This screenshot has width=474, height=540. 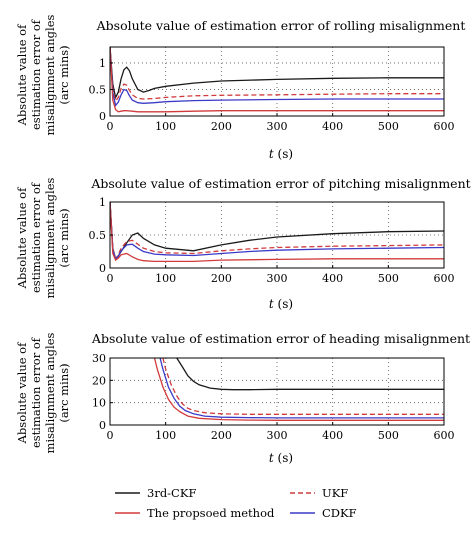 I want to click on legend: 3rd-CKF UKF The propsoed method CDKF, so click(x=236, y=503).